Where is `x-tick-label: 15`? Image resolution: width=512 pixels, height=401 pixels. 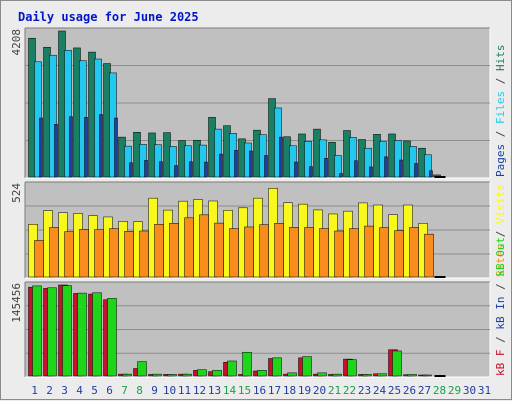 x-tick-label: 15 is located at coordinates (244, 390).